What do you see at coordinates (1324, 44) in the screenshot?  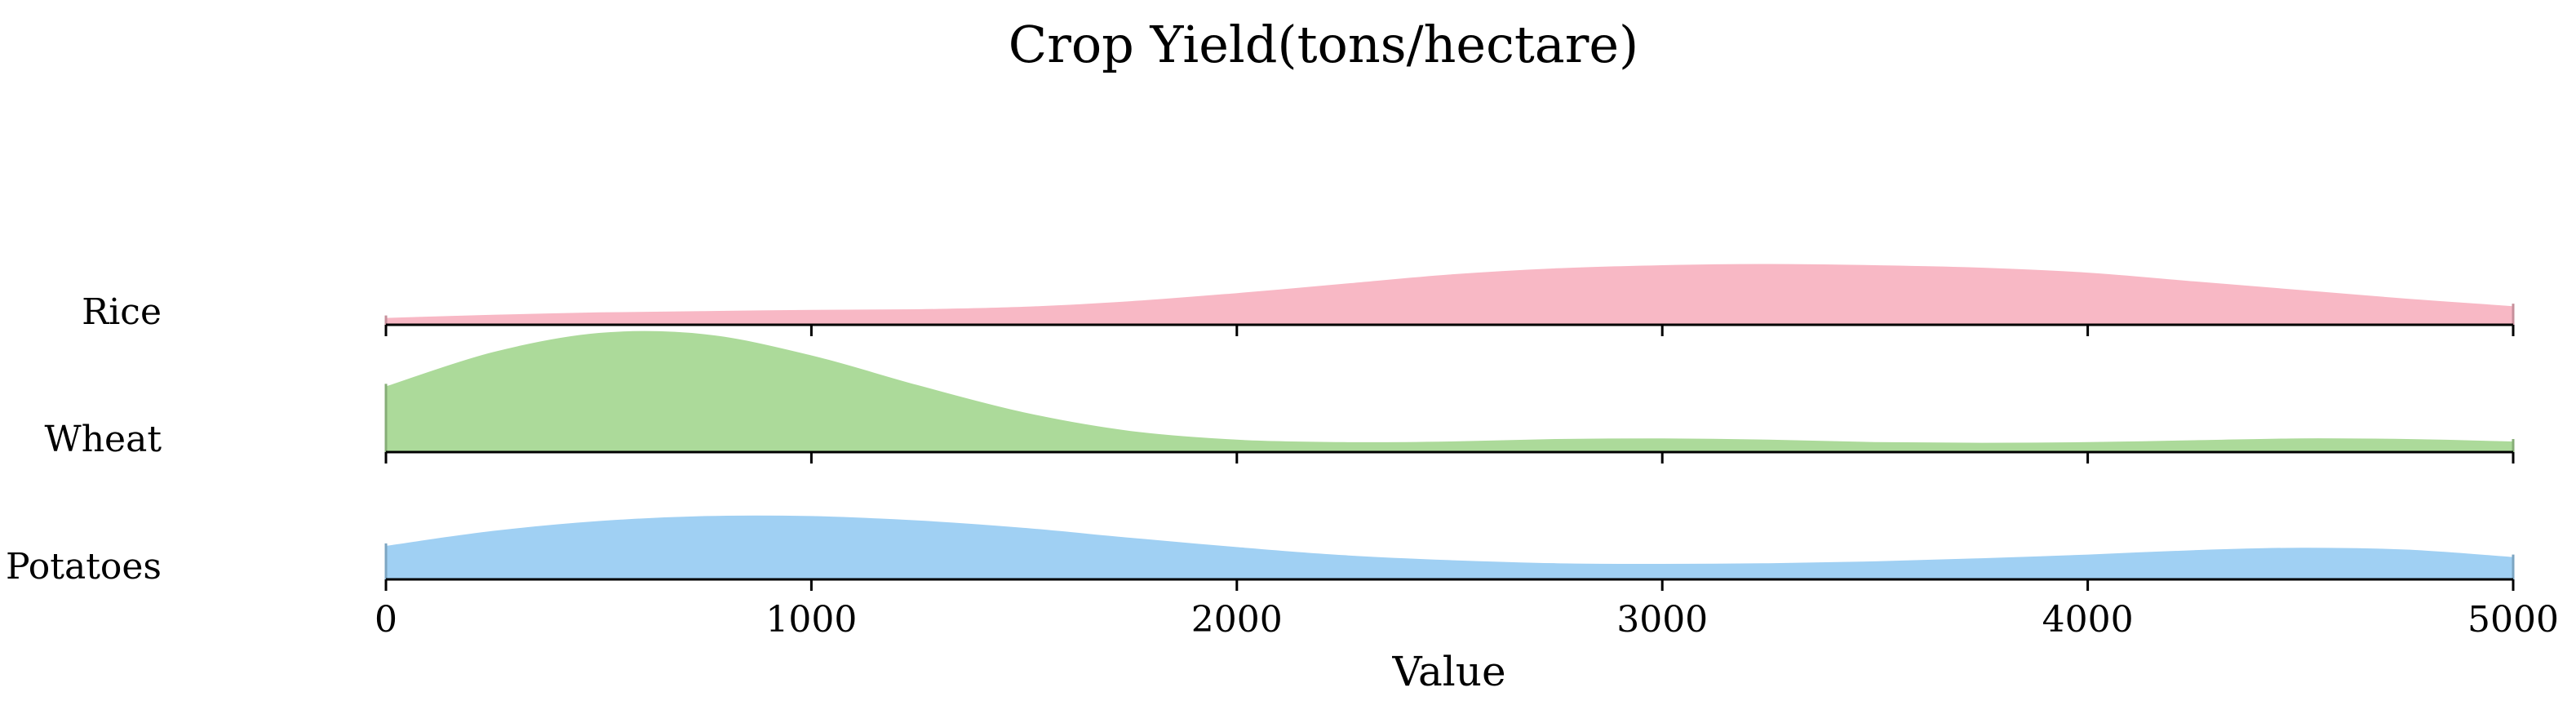 I see `chart-title: Crop Yield(tons/hectare)` at bounding box center [1324, 44].